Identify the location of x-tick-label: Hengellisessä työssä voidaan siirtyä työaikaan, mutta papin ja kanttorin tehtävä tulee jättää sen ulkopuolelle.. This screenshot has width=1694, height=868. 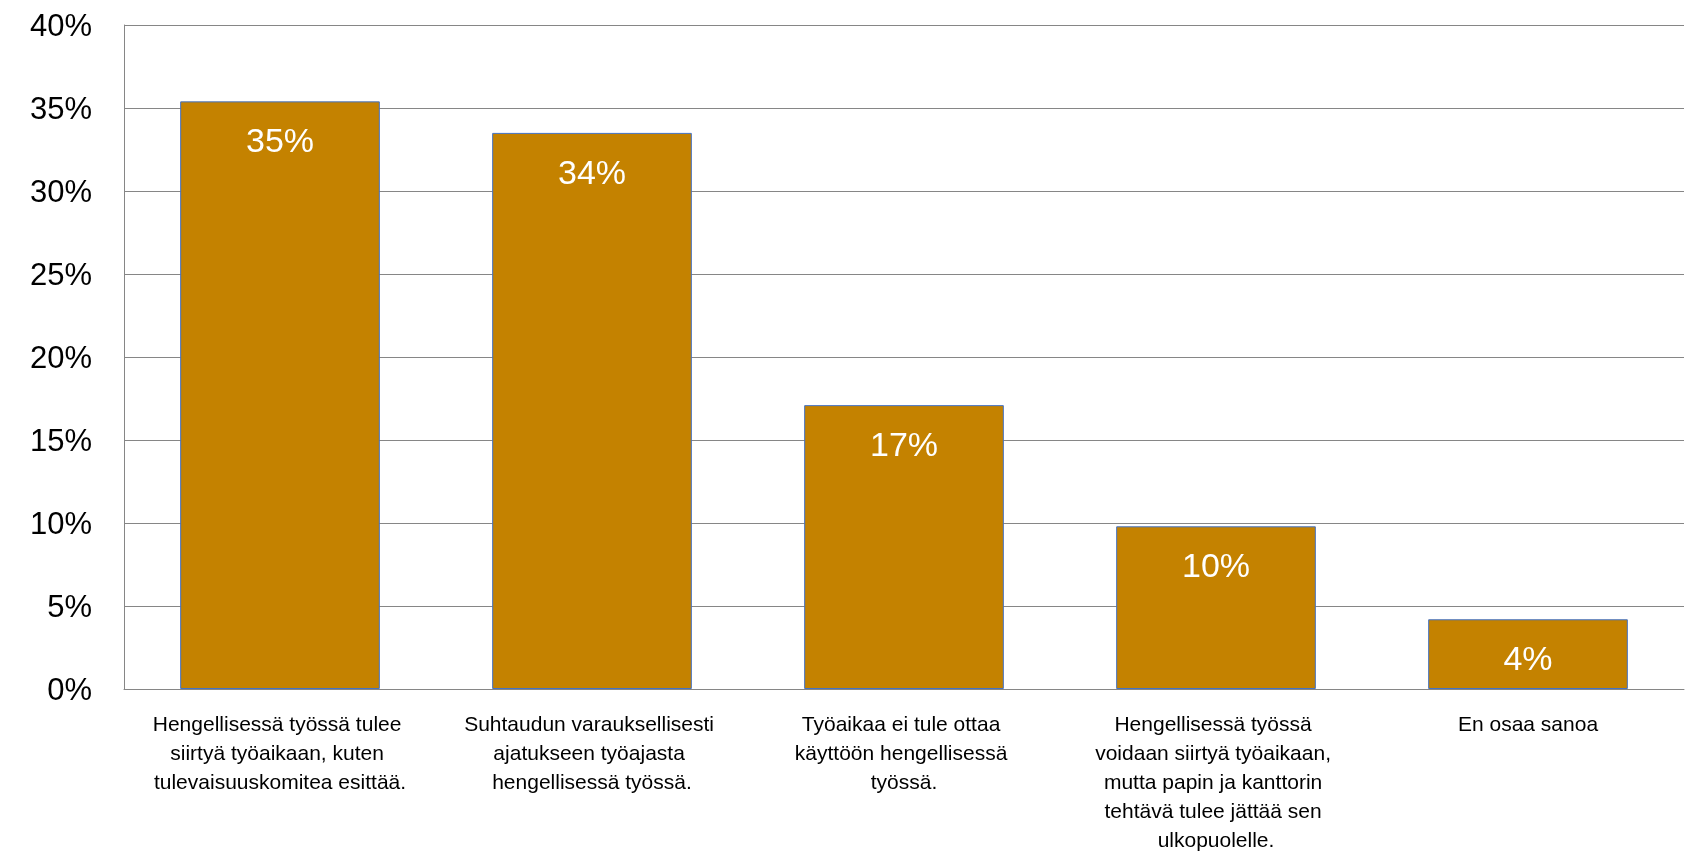
(1216, 781).